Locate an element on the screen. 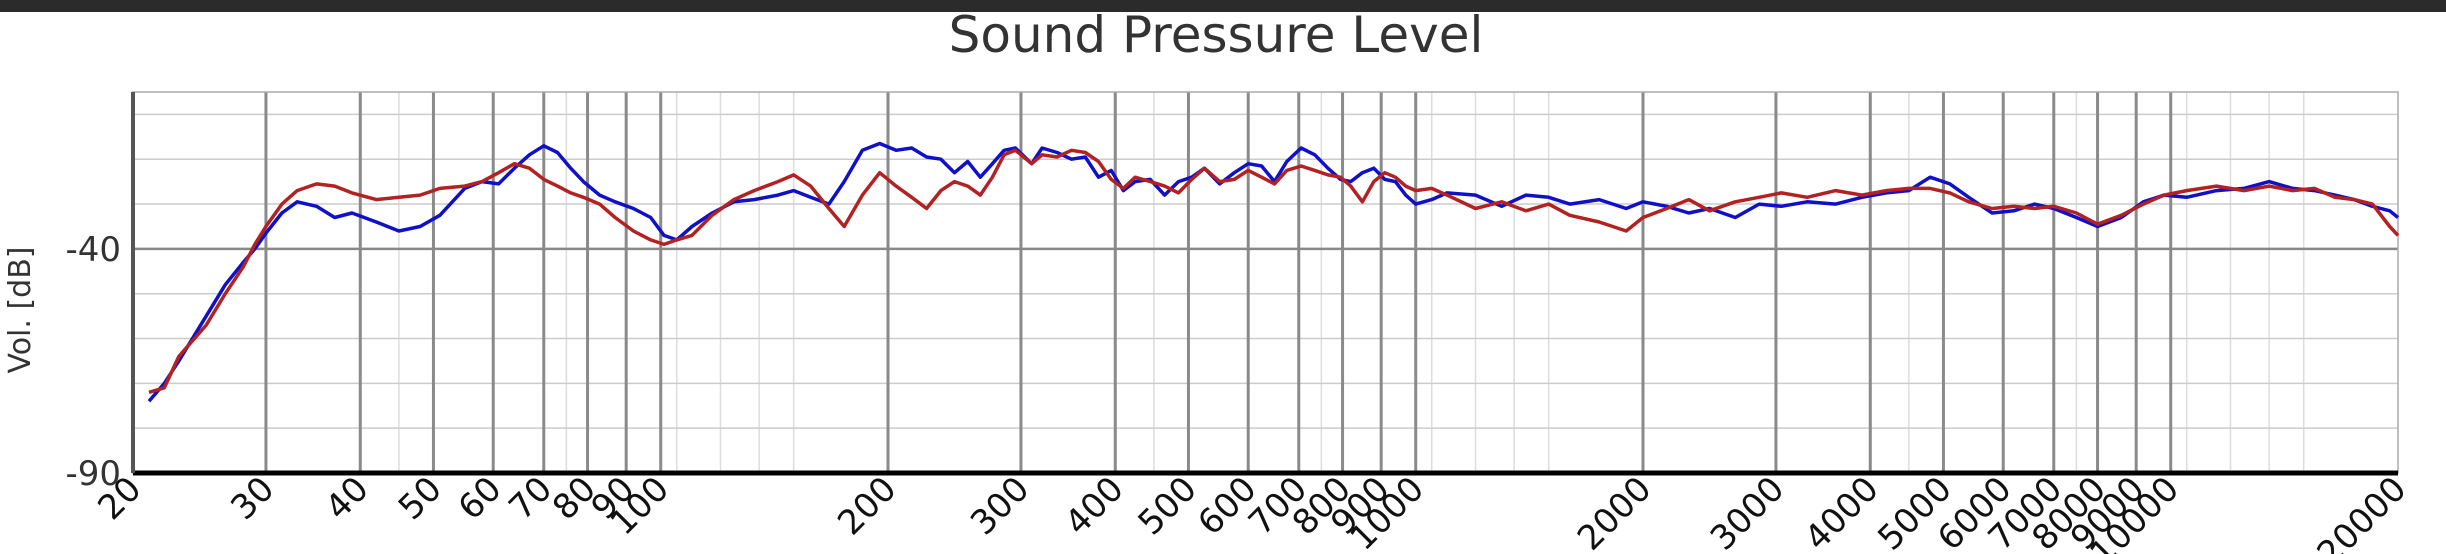 This screenshot has width=2446, height=554. y-tick-label: -90 is located at coordinates (93, 474).